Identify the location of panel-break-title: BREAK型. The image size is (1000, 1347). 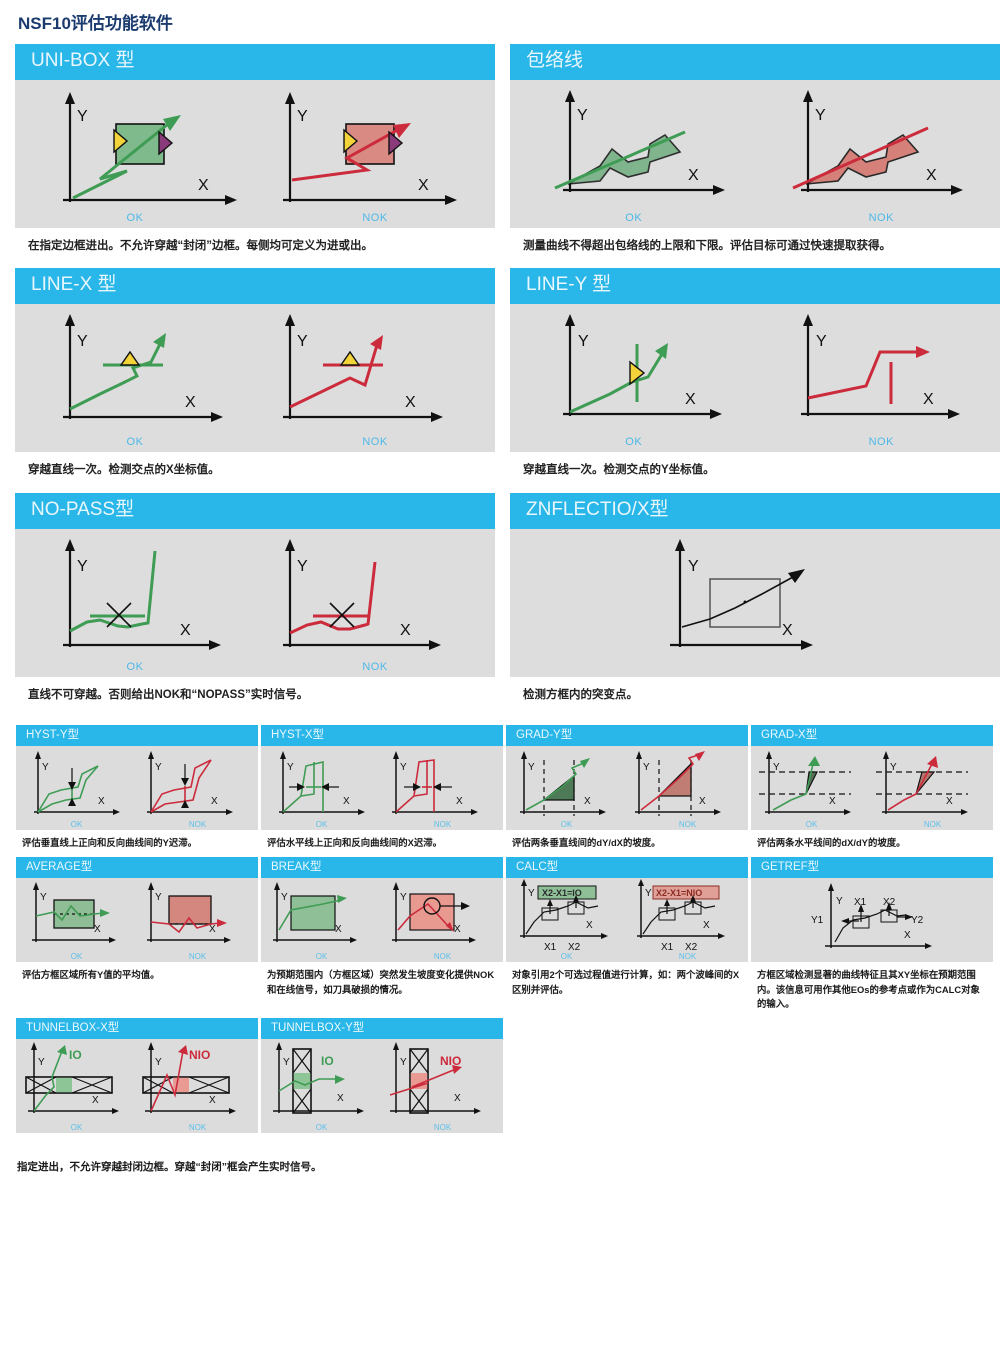
(382, 868).